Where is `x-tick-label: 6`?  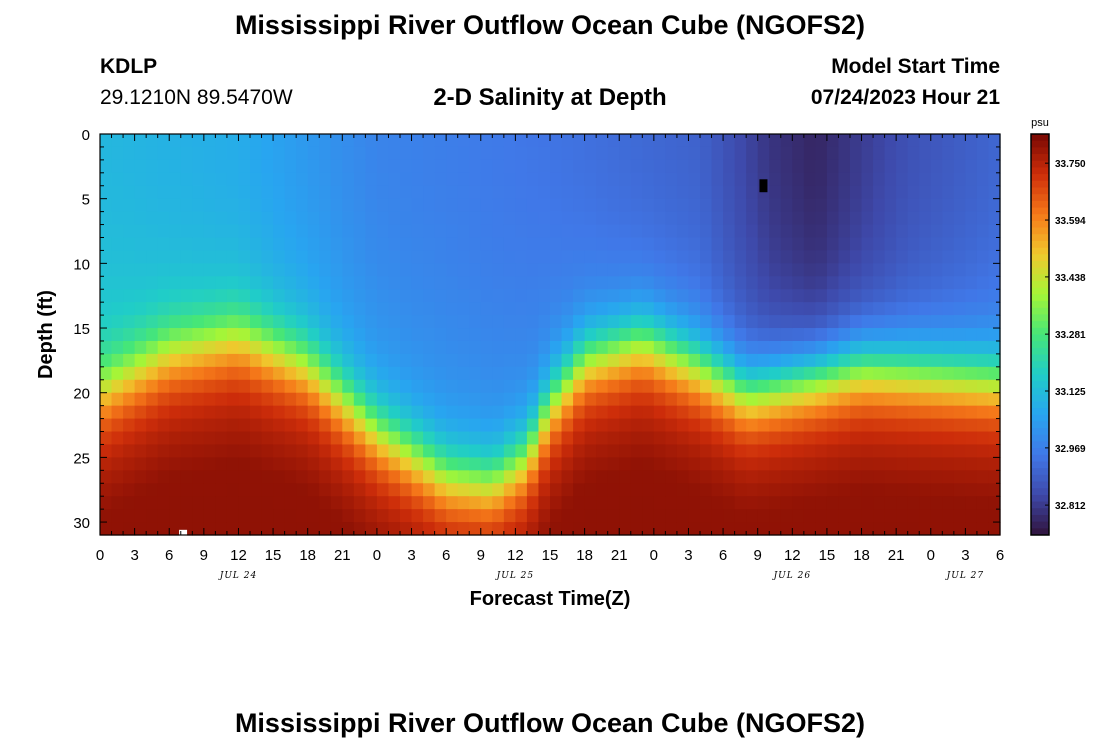
x-tick-label: 6 is located at coordinates (1000, 555).